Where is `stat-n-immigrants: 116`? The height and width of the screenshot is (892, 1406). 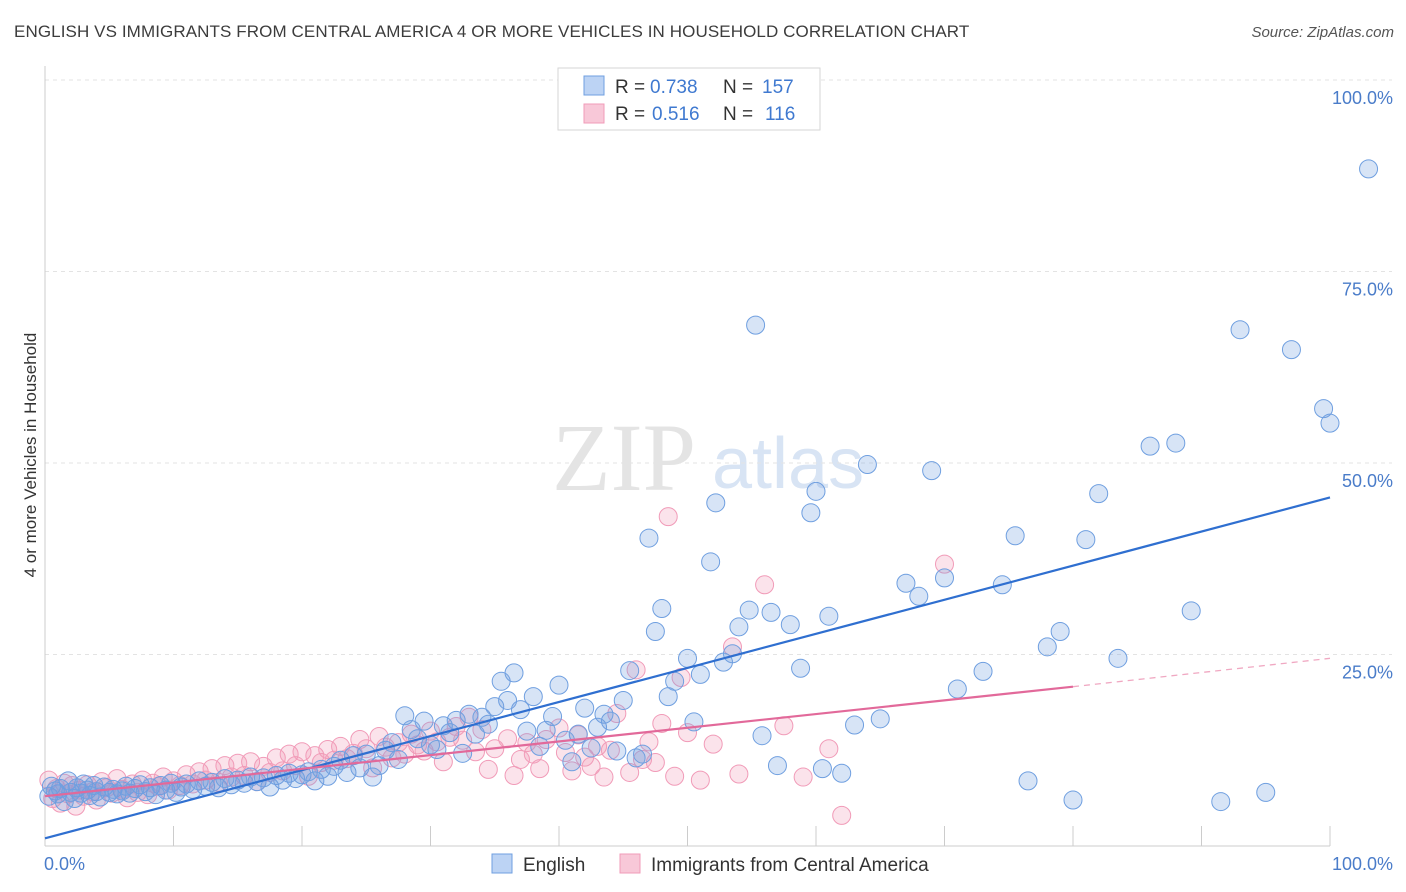 stat-n-immigrants: 116 is located at coordinates (780, 114).